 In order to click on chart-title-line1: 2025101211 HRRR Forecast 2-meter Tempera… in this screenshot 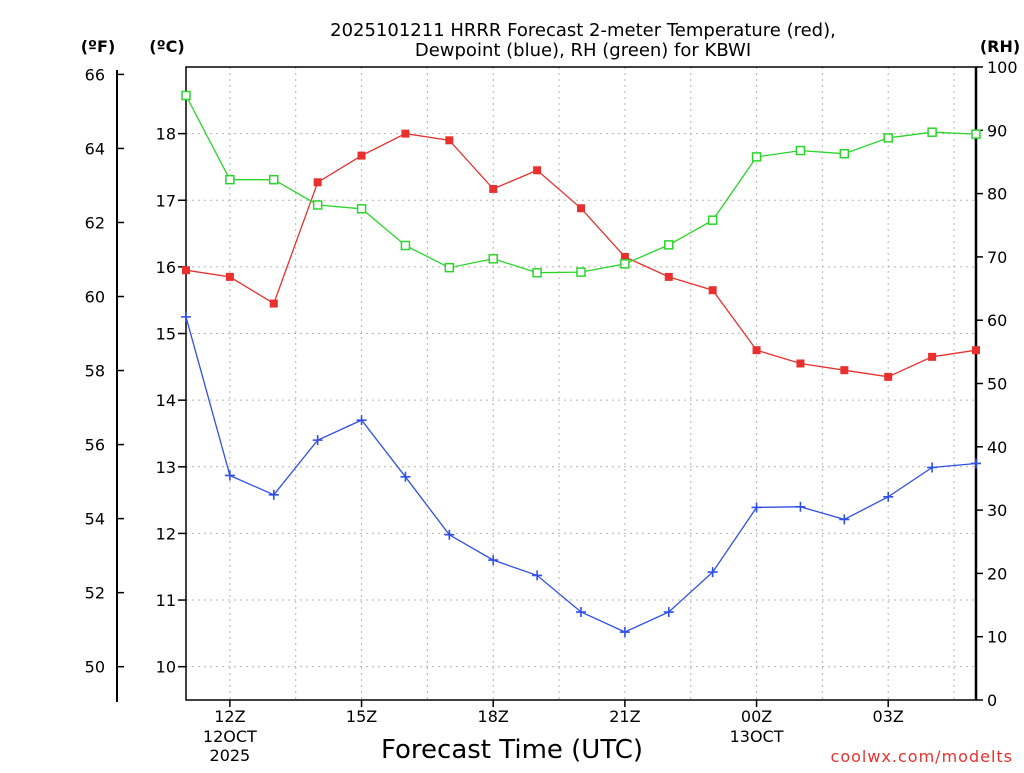, I will do `click(583, 30)`.